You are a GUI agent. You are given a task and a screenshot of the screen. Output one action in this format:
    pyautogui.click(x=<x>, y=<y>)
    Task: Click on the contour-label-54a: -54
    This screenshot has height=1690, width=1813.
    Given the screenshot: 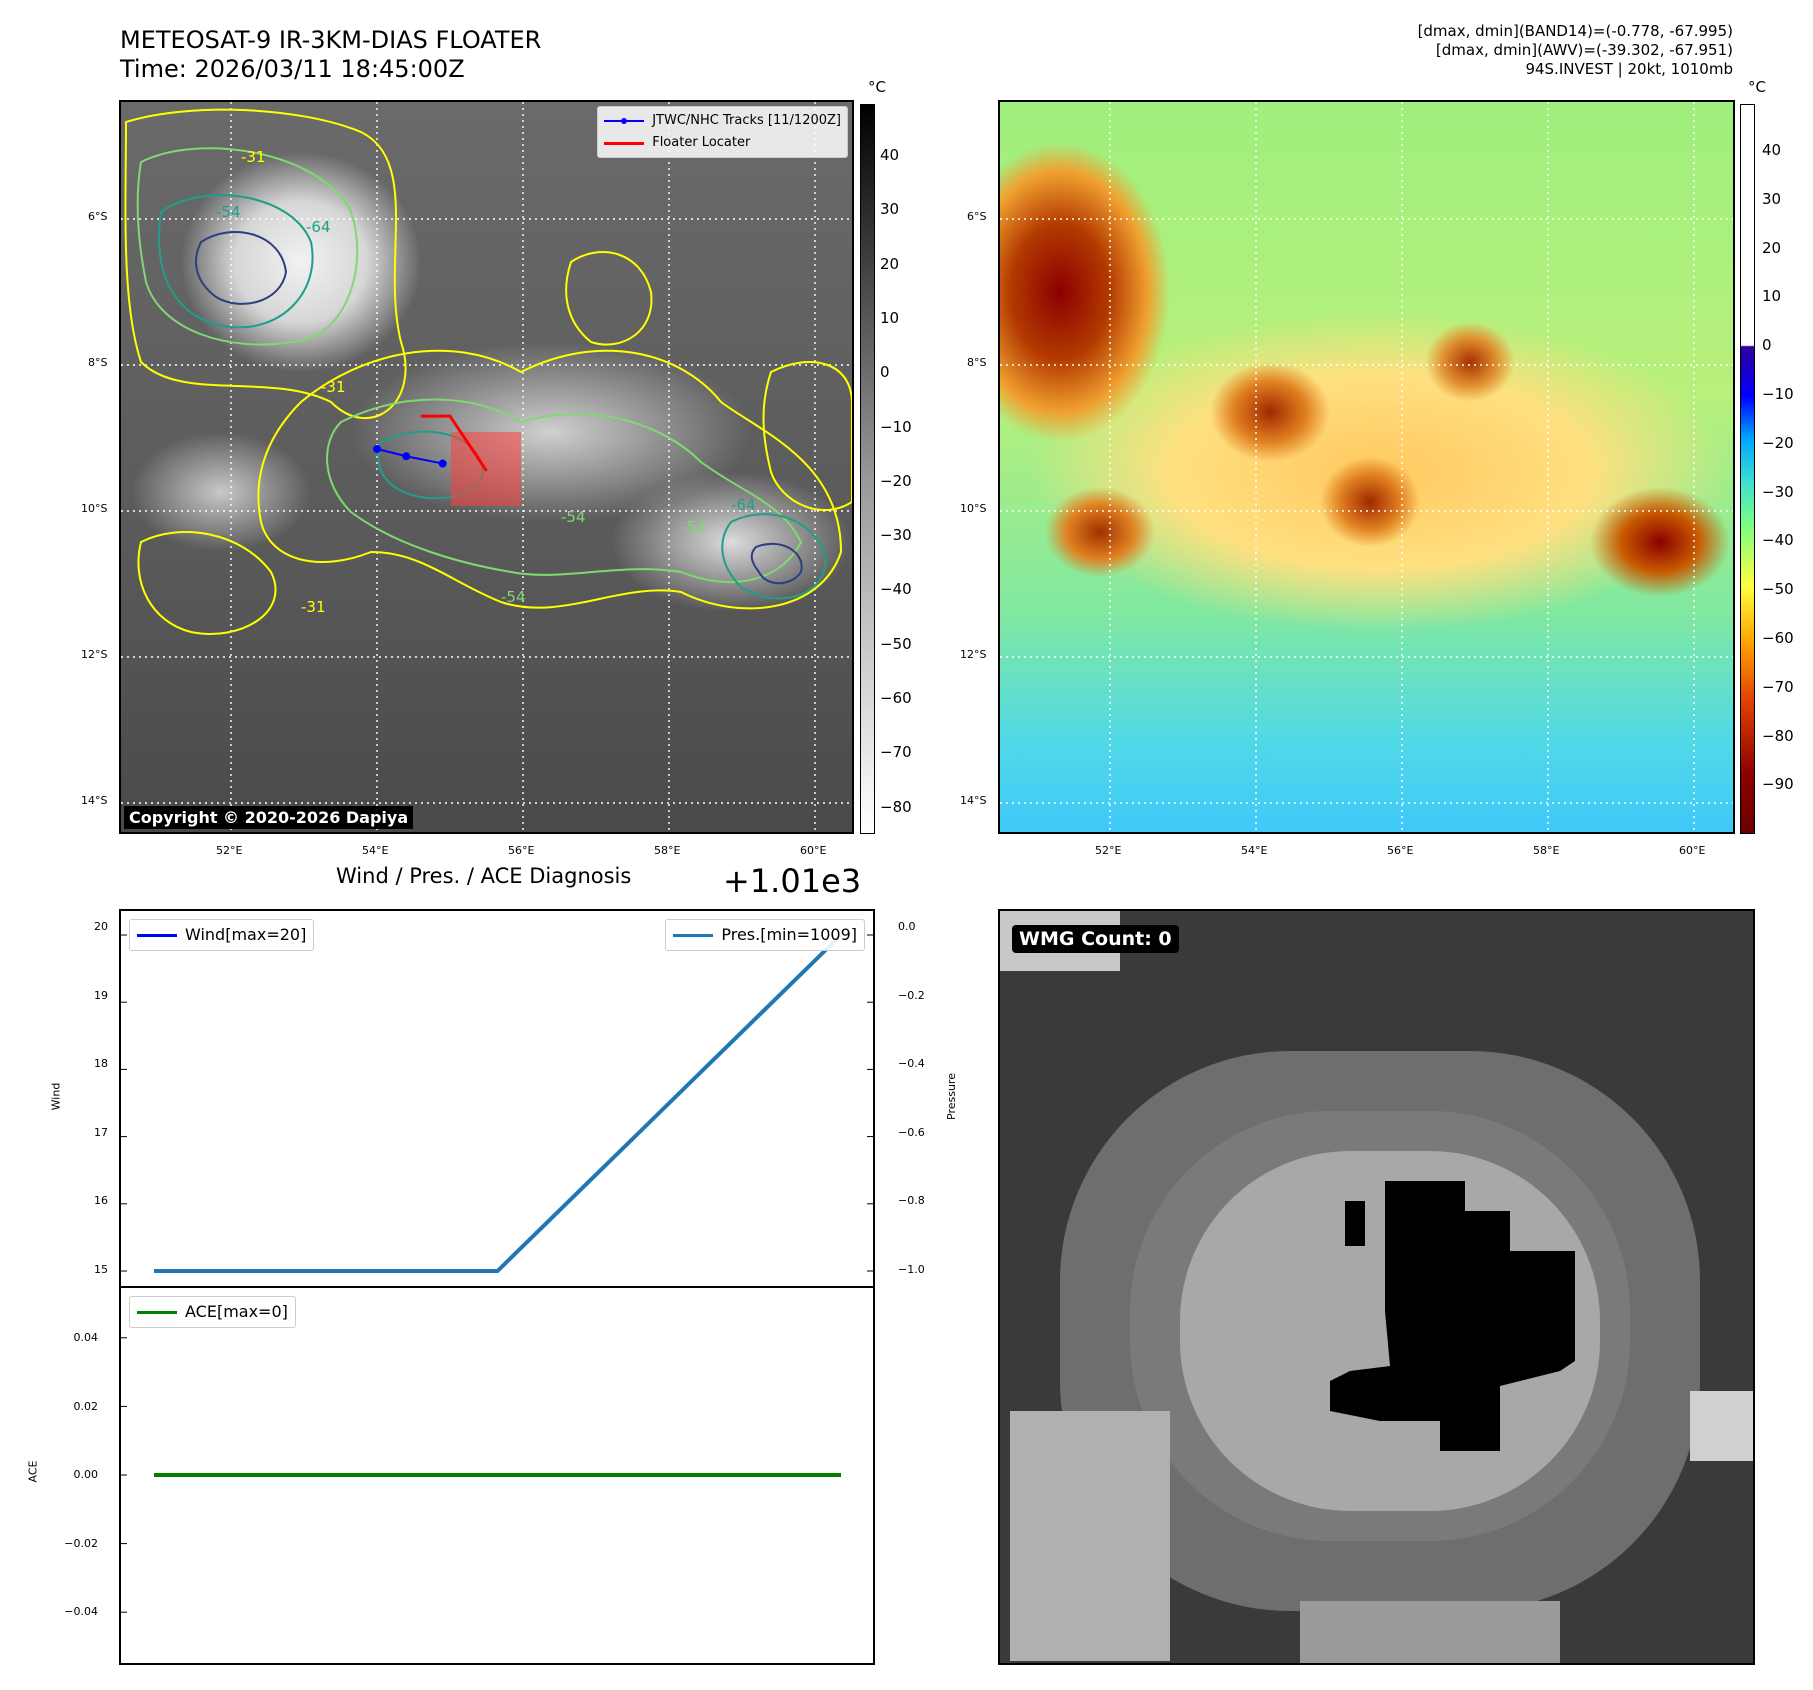 What is the action you would take?
    pyautogui.click(x=228, y=212)
    